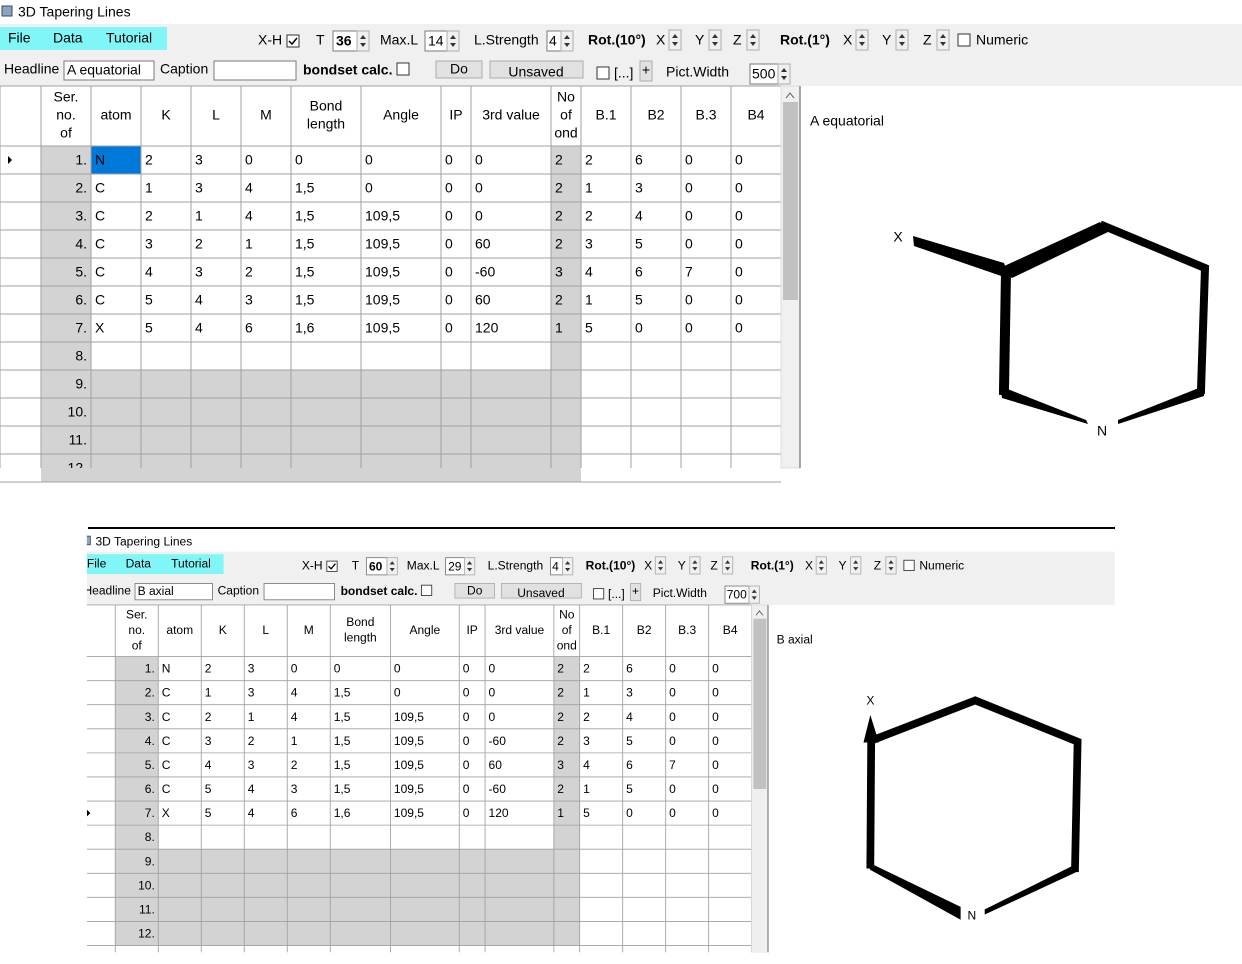 This screenshot has width=1242, height=964. What do you see at coordinates (639, 160) in the screenshot?
I see `cell: 6` at bounding box center [639, 160].